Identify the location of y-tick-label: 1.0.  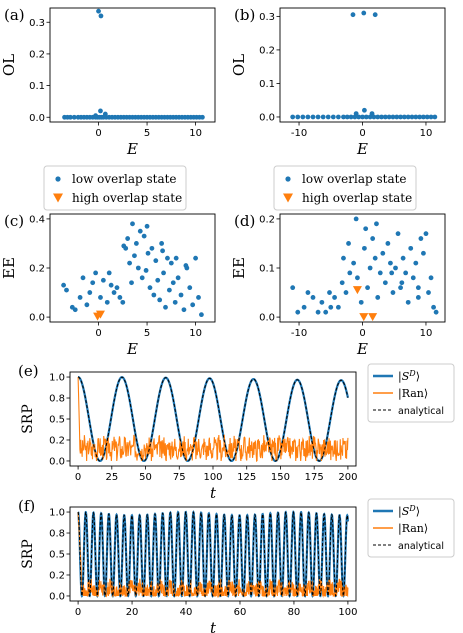
(57, 378).